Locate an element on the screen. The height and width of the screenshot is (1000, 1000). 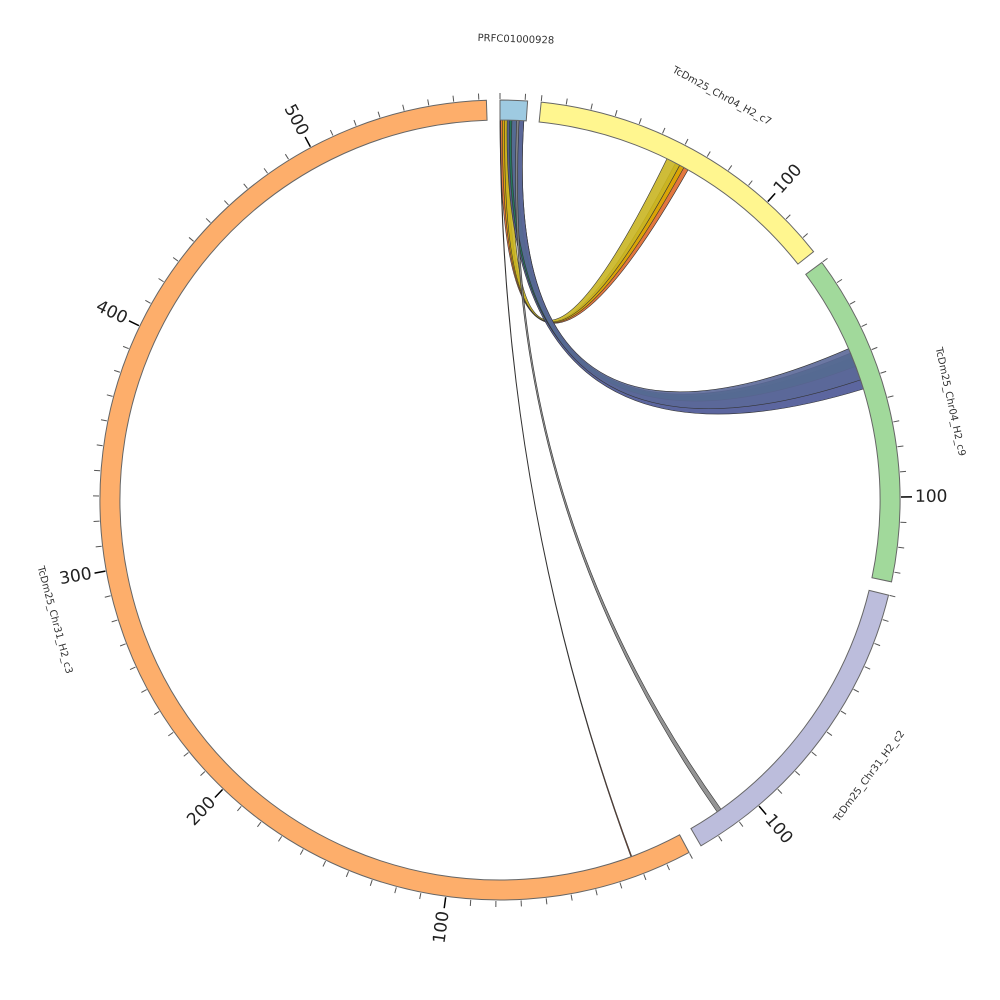
link-ribbon is located at coordinates (618, 466).